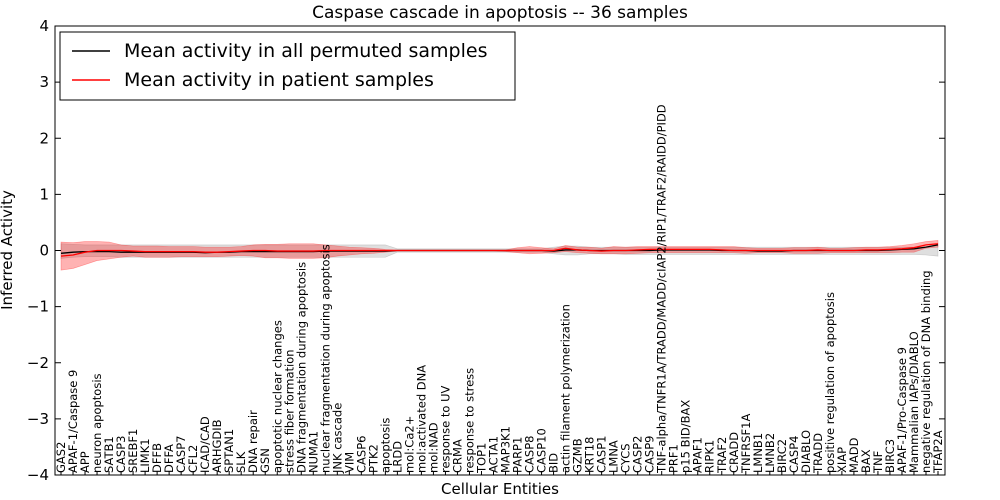 Image resolution: width=1000 pixels, height=500 pixels. I want to click on x-tick-label: TFAP2A, so click(938, 452).